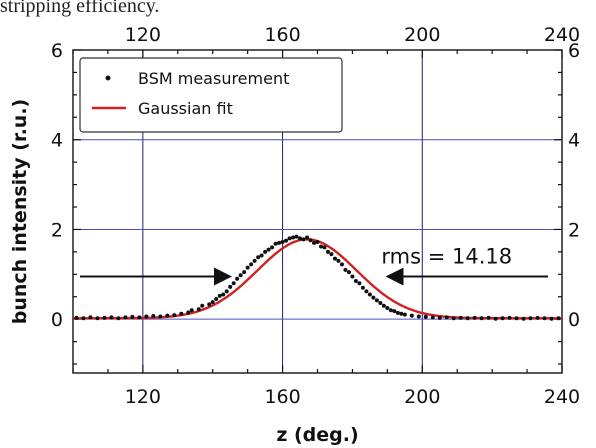 The width and height of the screenshot is (596, 448). Describe the element at coordinates (213, 78) in the screenshot. I see `legend-label-bsm: BSM measurement` at that location.